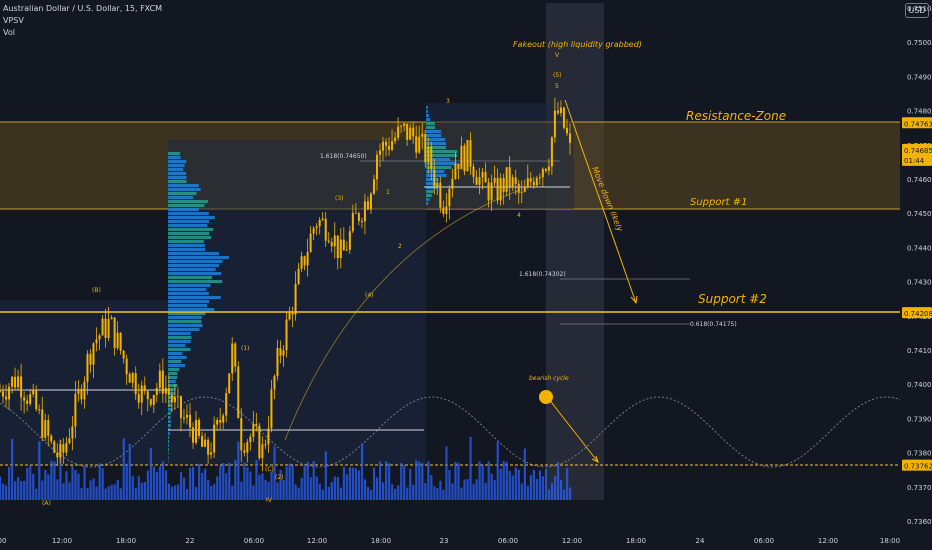  What do you see at coordinates (13, 20) in the screenshot?
I see `indicator-vpsv: VPSV` at bounding box center [13, 20].